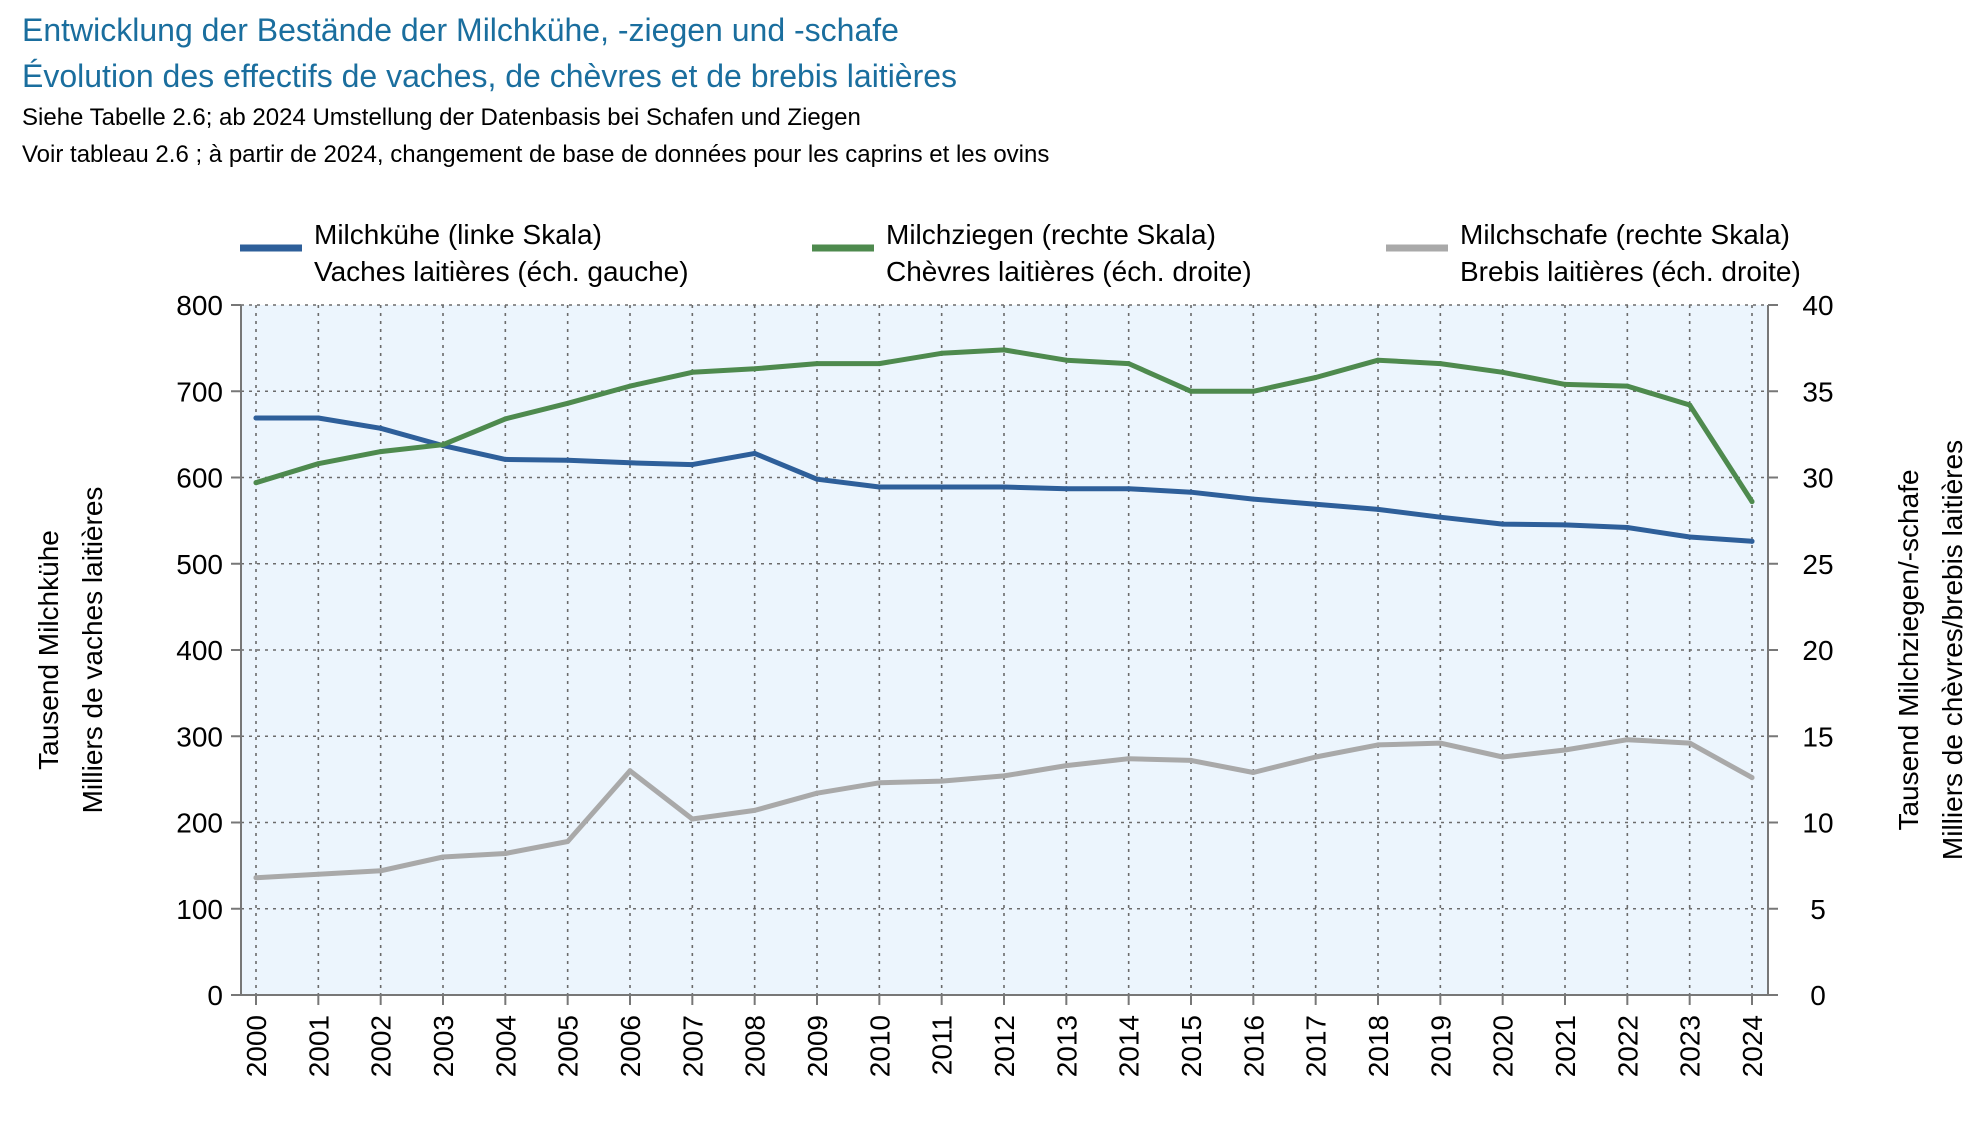  I want to click on y-left-axis-title-de: Tausend Milchkühe, so click(48, 650).